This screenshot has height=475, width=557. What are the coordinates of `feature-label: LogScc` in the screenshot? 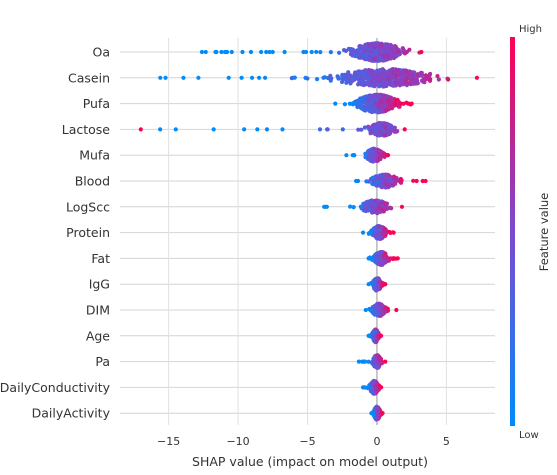 It's located at (88, 206).